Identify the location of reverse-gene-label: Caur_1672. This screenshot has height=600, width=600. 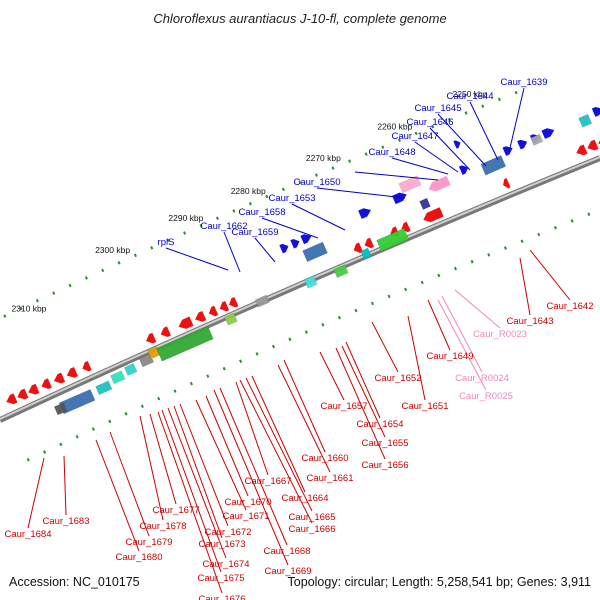
(227, 532).